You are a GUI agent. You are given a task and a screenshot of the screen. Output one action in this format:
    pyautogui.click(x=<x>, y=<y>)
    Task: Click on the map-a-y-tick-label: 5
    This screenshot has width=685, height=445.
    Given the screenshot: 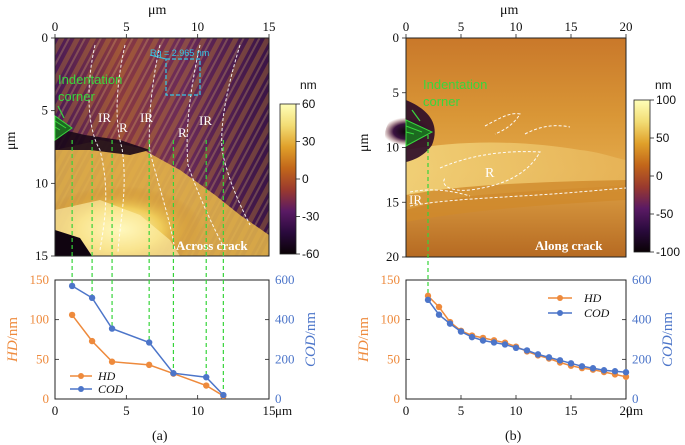 What is the action you would take?
    pyautogui.click(x=45, y=110)
    